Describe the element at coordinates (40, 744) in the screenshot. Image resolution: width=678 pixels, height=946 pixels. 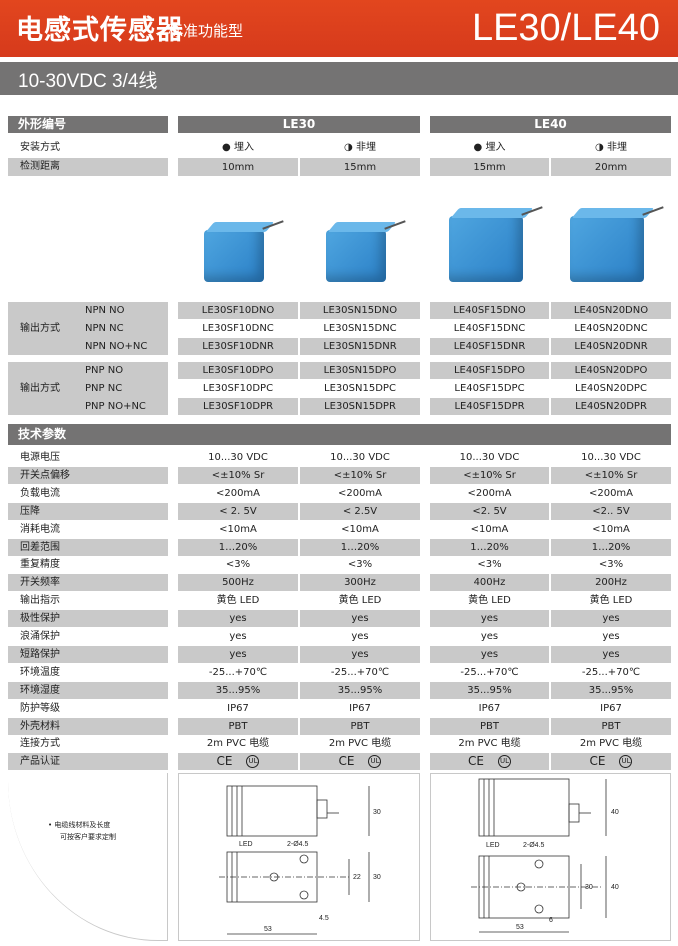
I see `spec-label: 连接方式` at that location.